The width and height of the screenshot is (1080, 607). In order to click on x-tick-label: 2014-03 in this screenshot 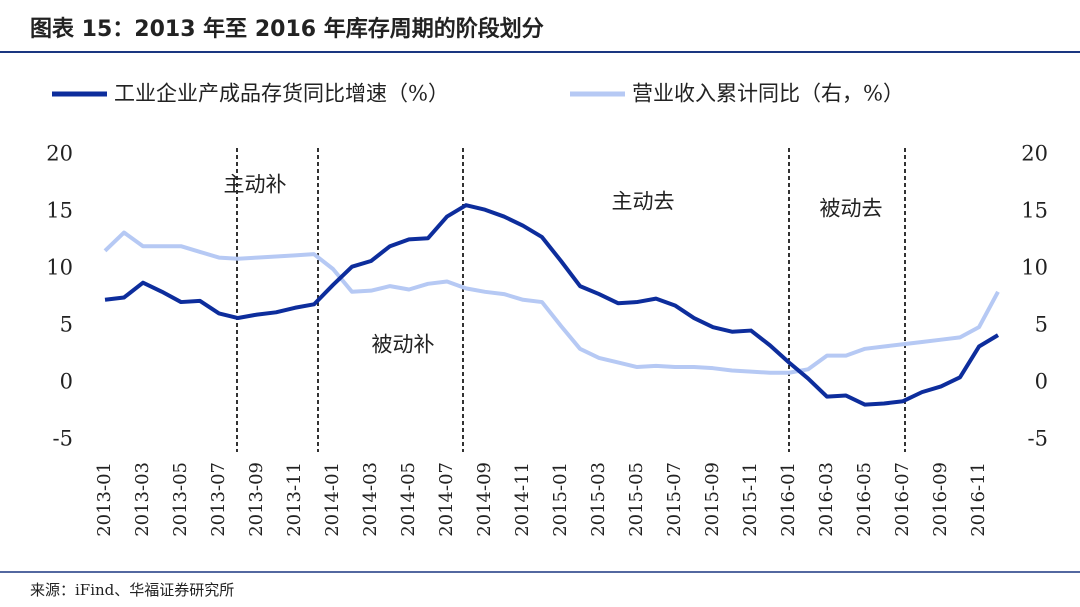, I will do `click(370, 499)`.